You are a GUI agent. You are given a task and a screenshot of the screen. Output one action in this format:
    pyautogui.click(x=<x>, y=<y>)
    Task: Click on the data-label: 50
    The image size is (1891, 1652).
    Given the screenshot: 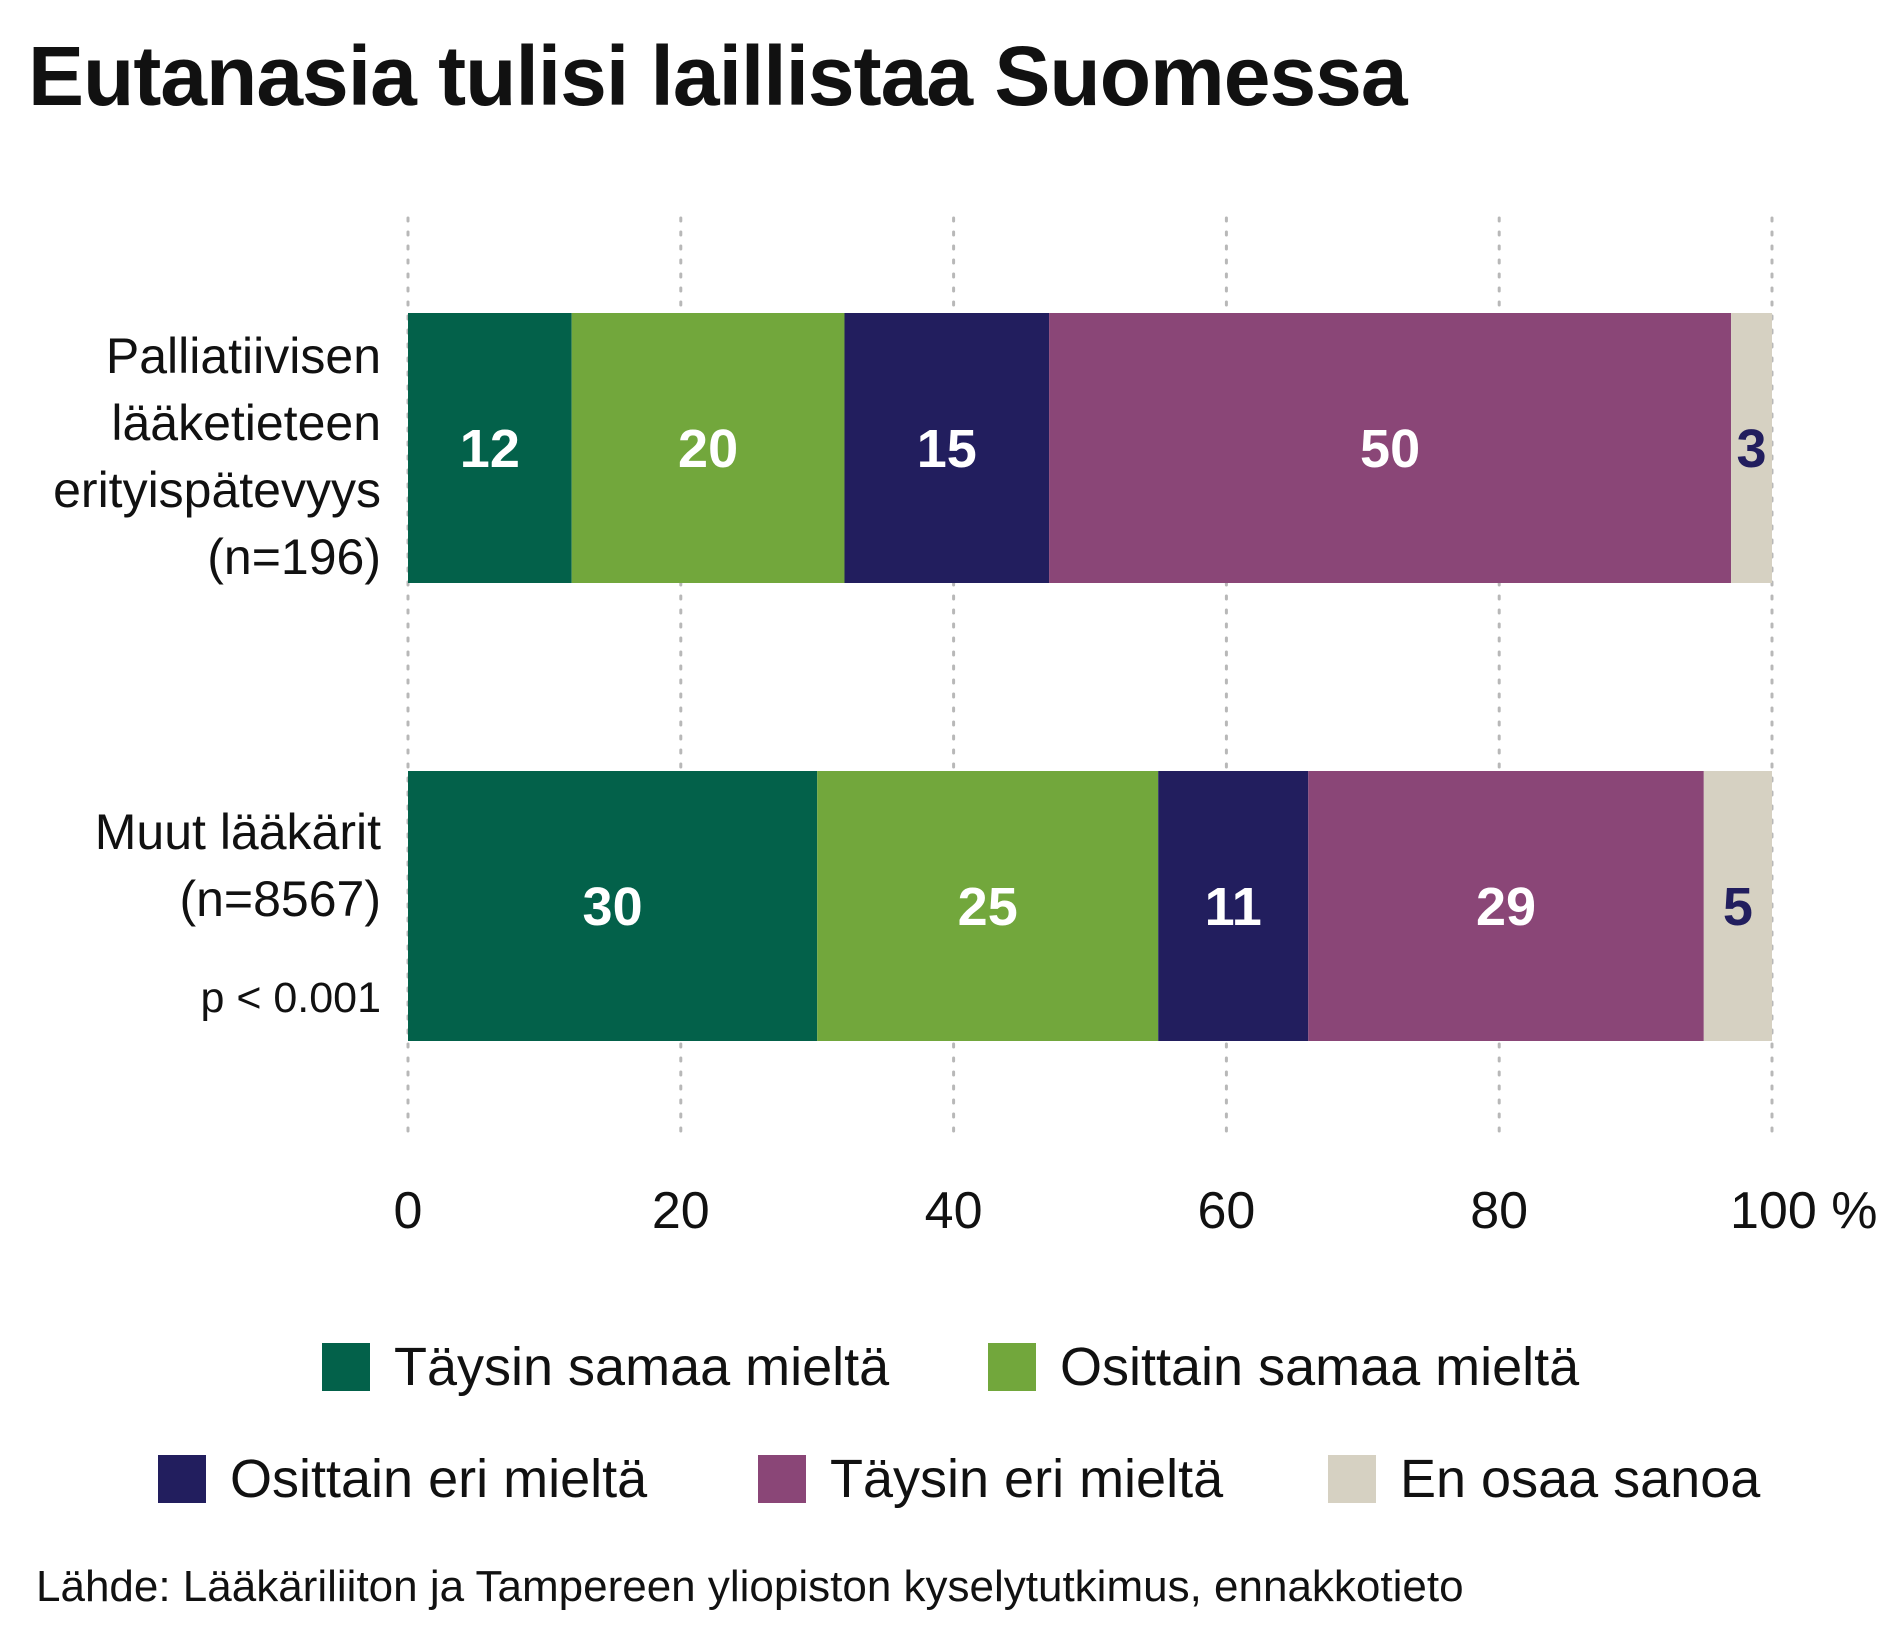 What is the action you would take?
    pyautogui.click(x=1390, y=449)
    